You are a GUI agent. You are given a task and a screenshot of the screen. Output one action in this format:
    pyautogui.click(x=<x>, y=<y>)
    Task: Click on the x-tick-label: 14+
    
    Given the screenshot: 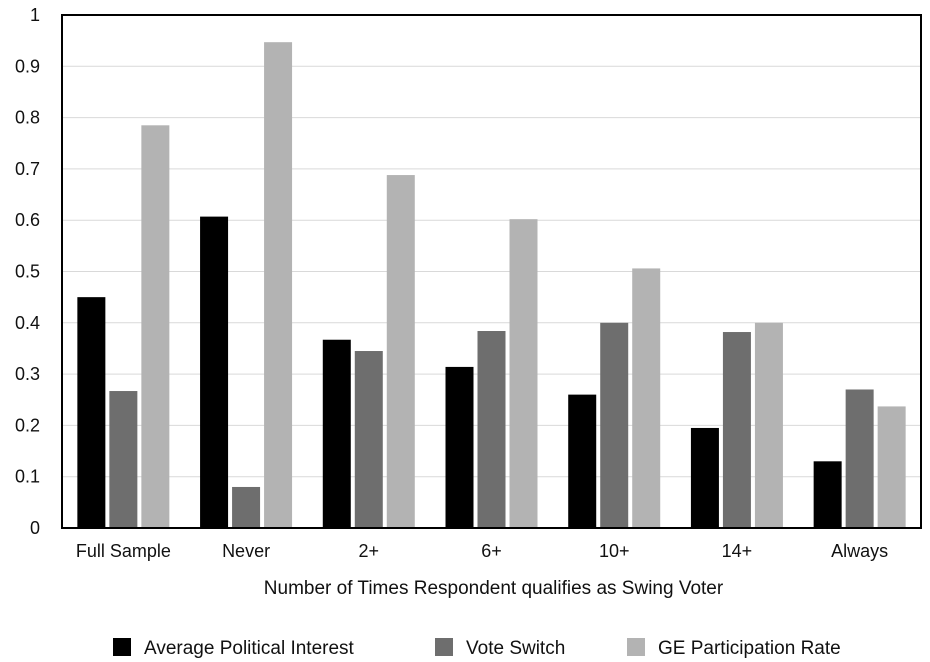 What is the action you would take?
    pyautogui.click(x=737, y=551)
    